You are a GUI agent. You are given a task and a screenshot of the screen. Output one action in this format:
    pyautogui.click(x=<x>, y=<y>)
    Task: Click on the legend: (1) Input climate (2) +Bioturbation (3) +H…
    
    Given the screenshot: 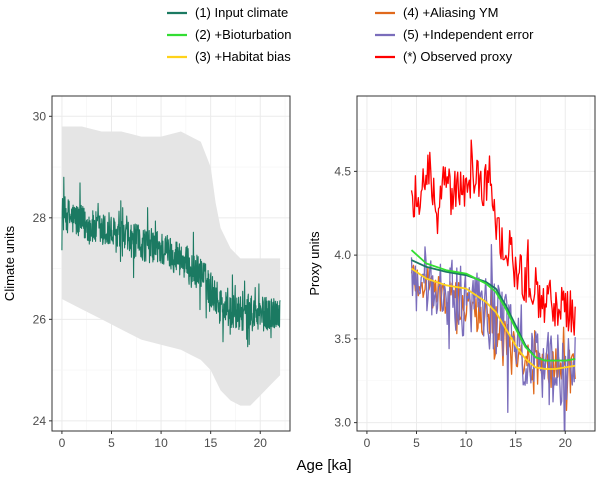 What is the action you would take?
    pyautogui.click(x=350, y=34)
    